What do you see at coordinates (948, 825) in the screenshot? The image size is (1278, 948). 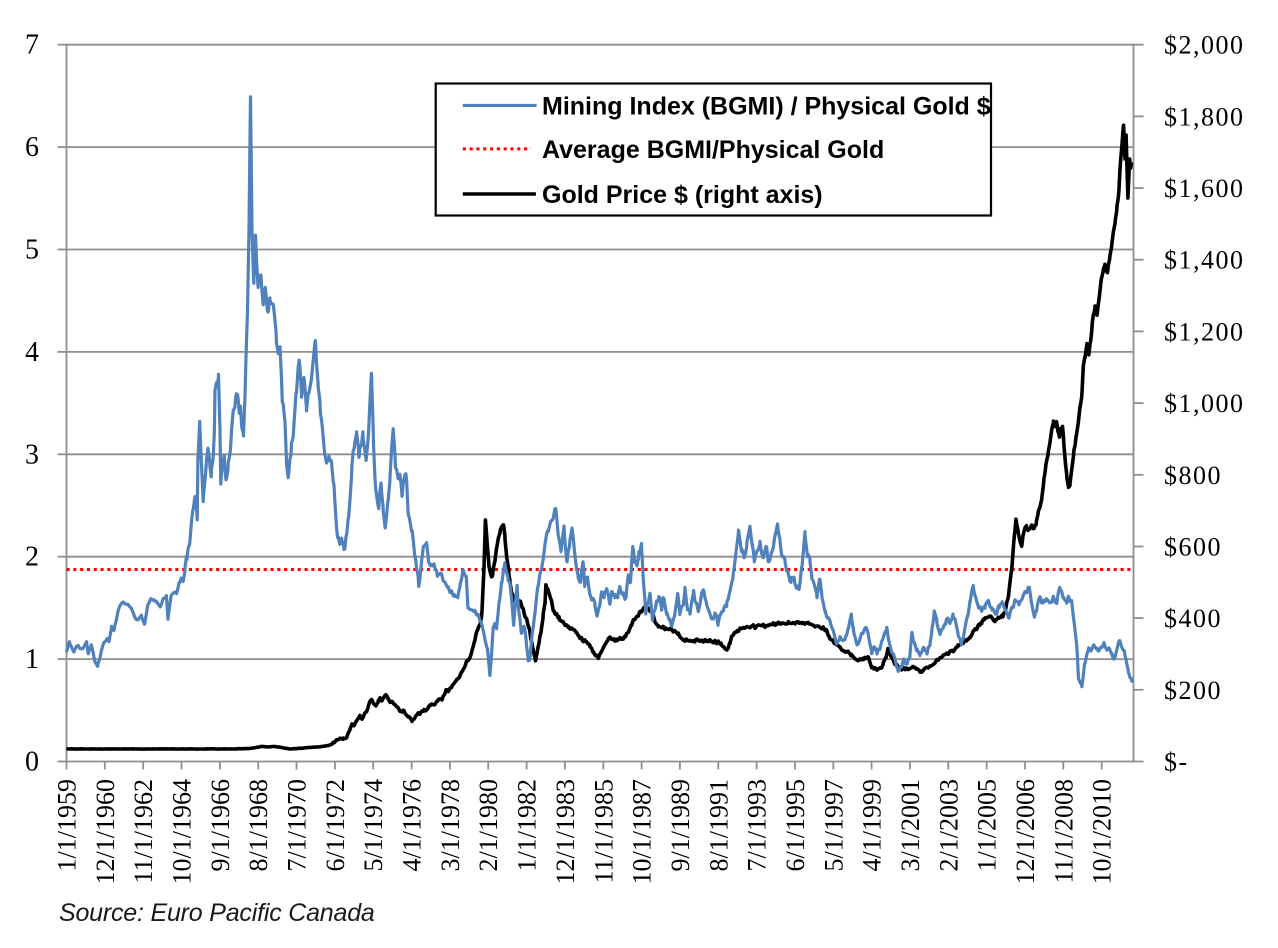 I see `svg-text: 2/1/2003` at bounding box center [948, 825].